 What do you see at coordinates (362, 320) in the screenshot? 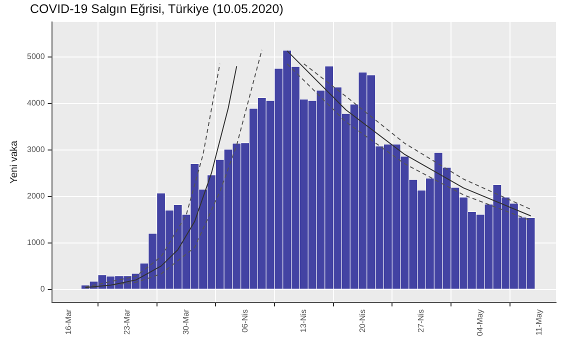
I see `x-tick-label: 20-Nis` at bounding box center [362, 320].